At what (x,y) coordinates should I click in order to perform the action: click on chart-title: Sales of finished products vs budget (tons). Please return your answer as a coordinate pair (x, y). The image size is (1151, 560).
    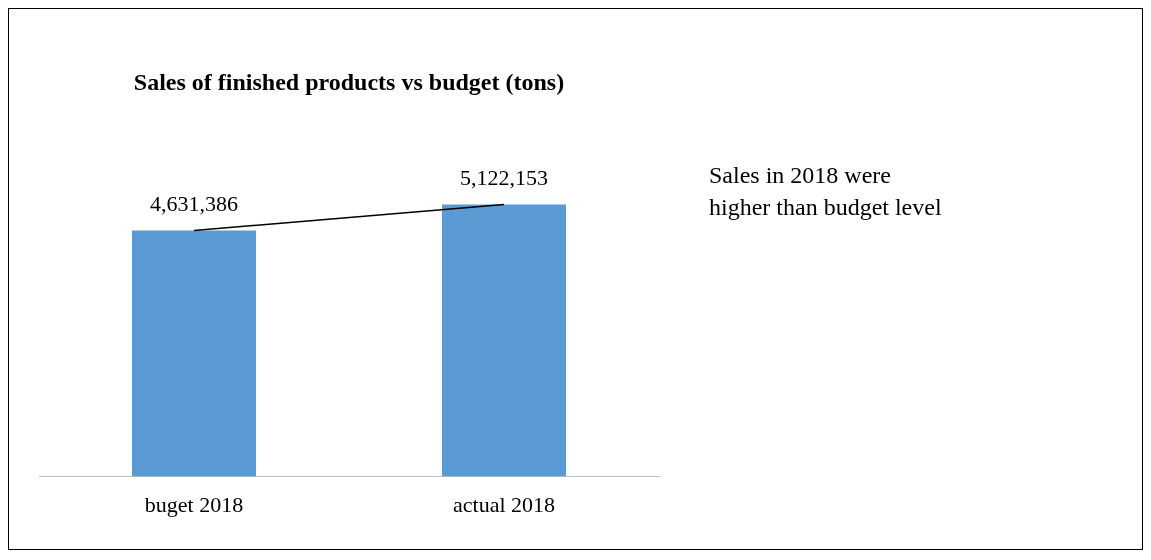
    Looking at the image, I should click on (349, 81).